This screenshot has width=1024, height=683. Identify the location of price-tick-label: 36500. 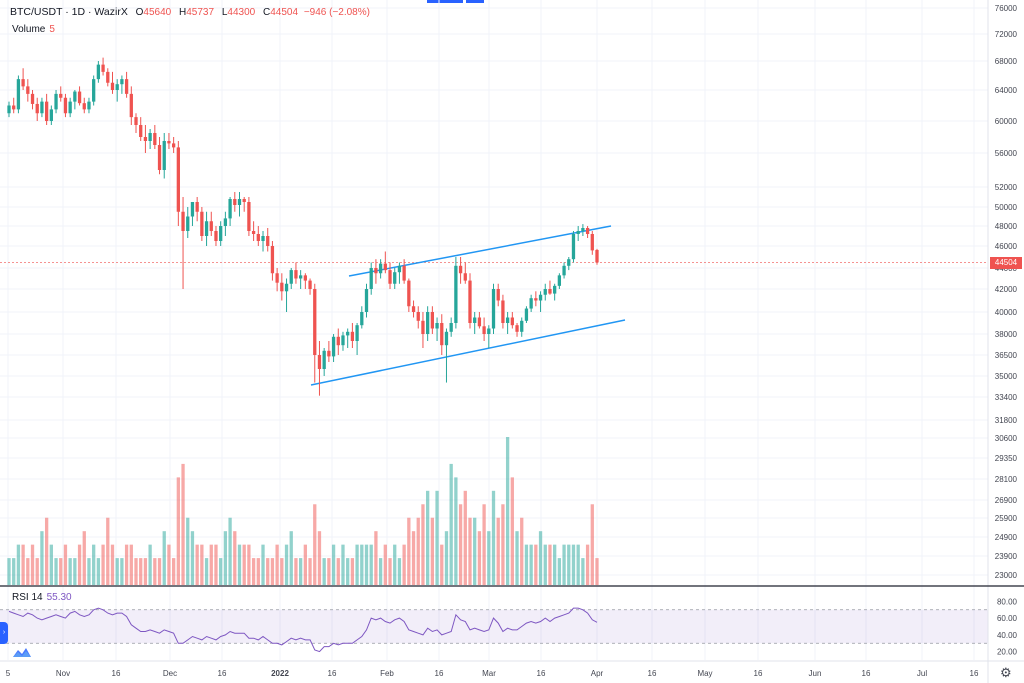
(1006, 355).